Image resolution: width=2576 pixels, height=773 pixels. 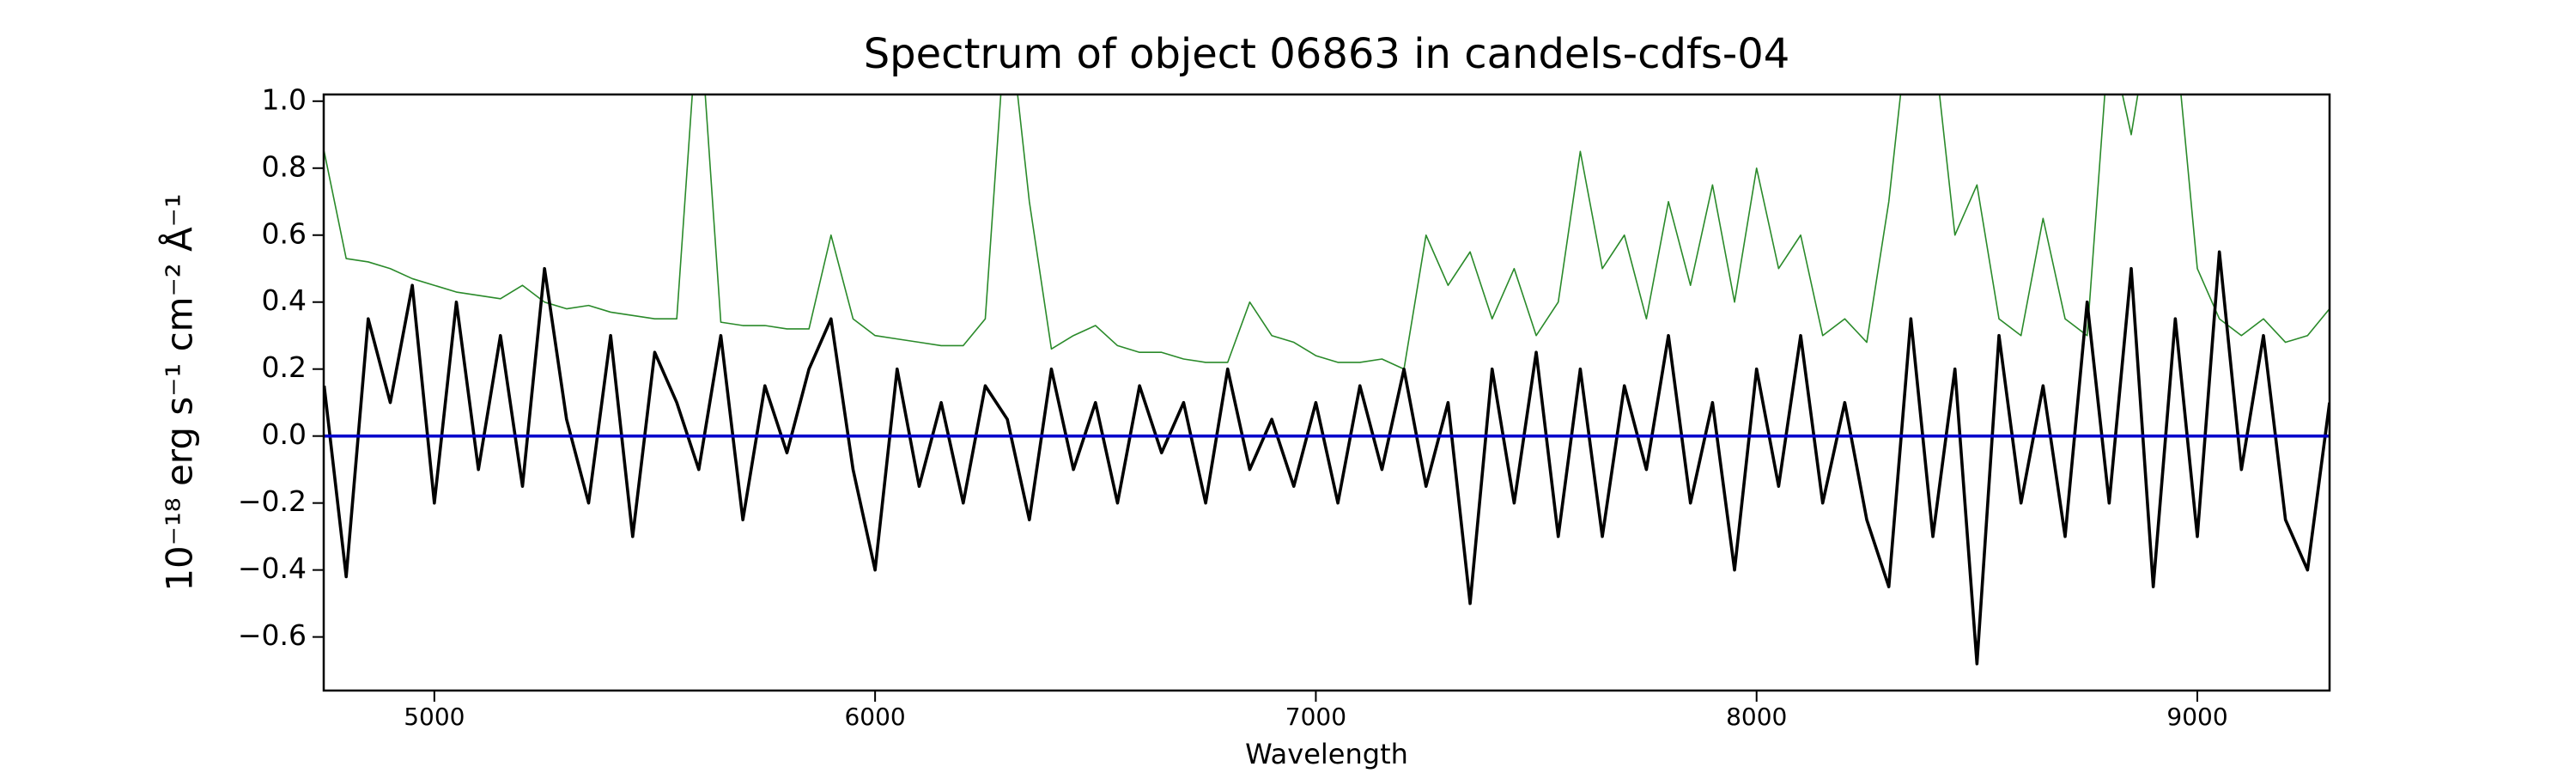 I want to click on y-tick-label: 0.8, so click(x=284, y=166).